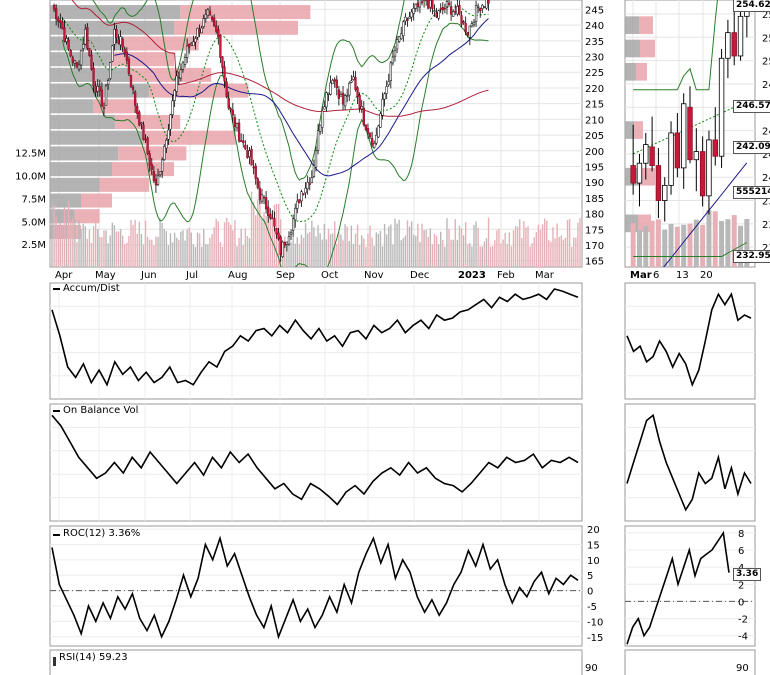  I want to click on accum-dist-title: Accum/Dist, so click(91, 288).